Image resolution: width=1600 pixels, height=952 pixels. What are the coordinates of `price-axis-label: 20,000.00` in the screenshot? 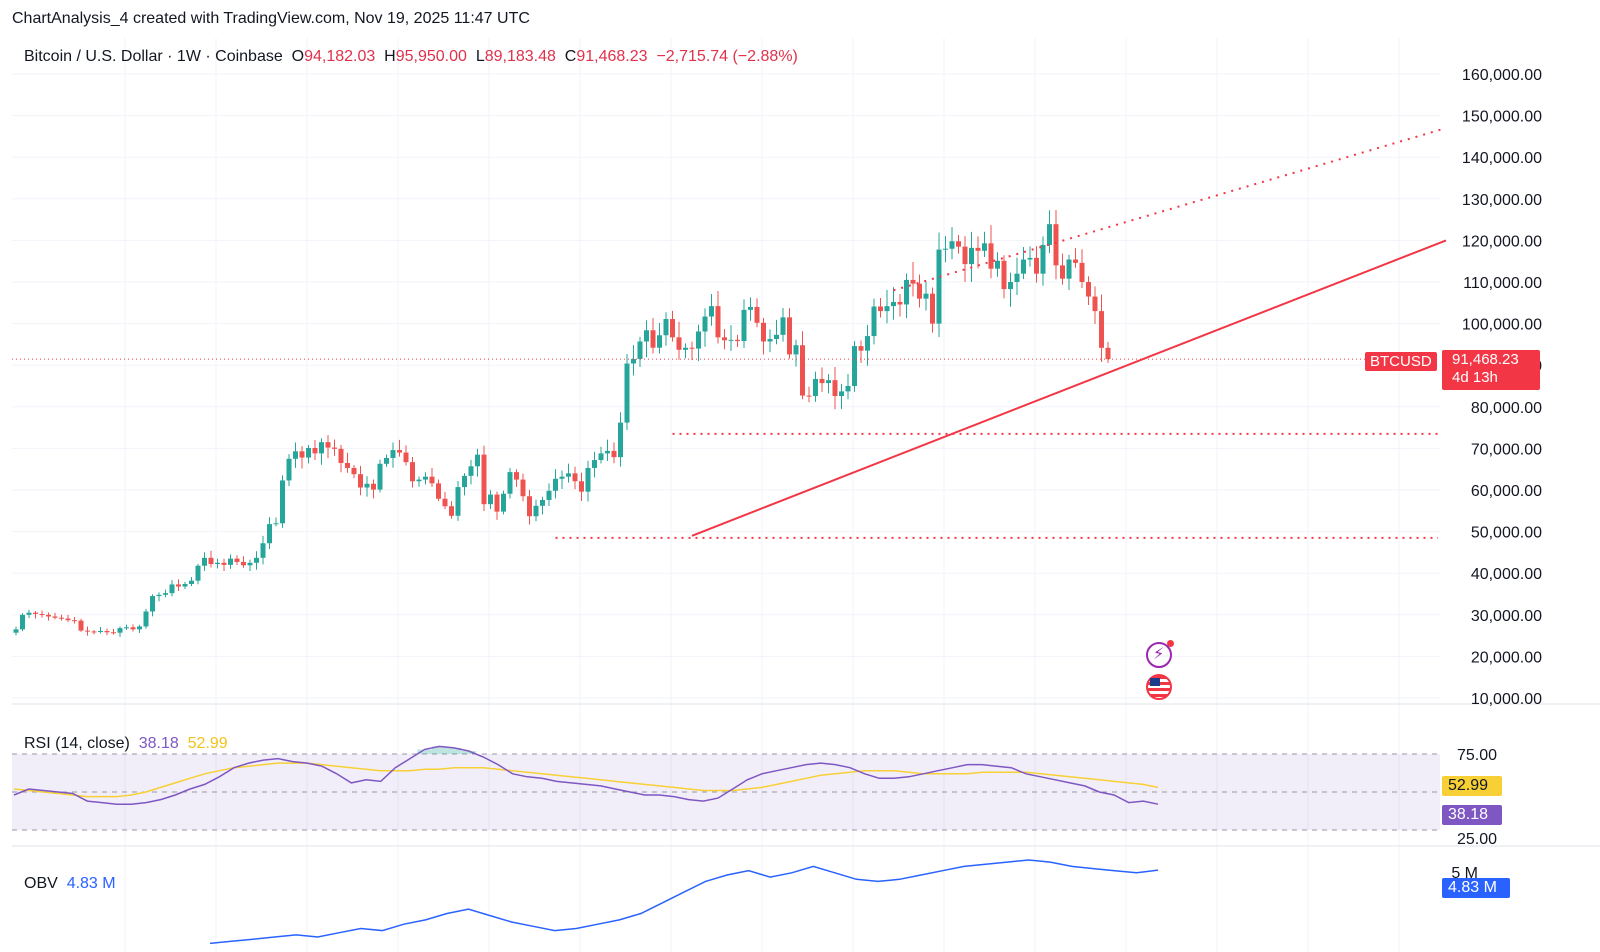 It's located at (1506, 657).